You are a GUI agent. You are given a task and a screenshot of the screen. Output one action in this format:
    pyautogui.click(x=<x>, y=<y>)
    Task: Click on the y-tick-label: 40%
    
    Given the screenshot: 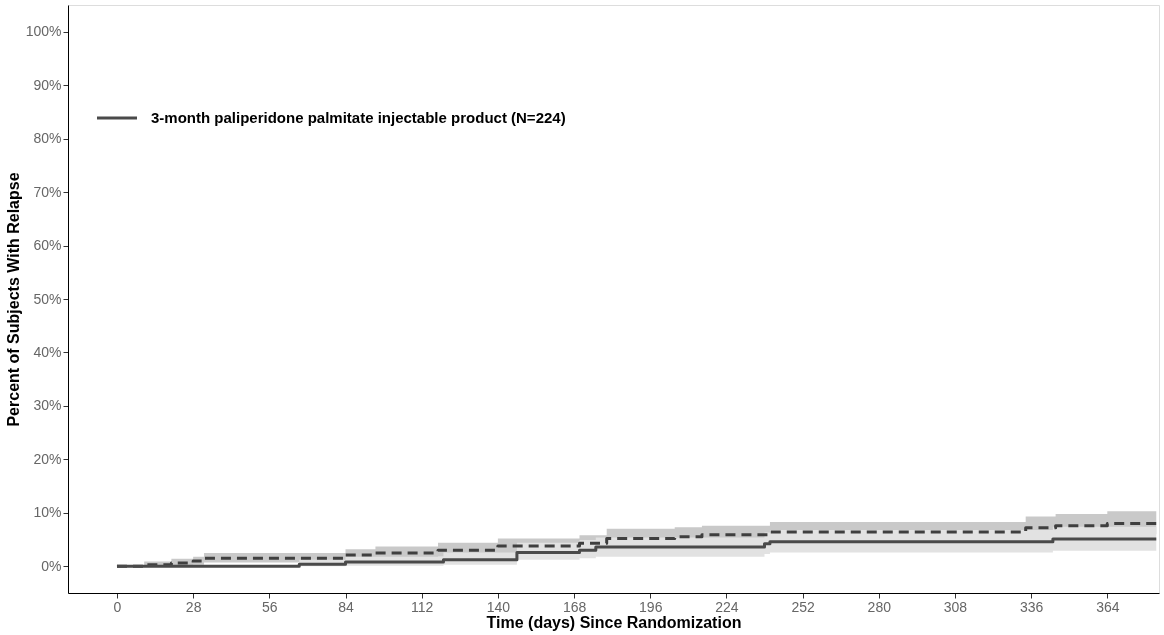 What is the action you would take?
    pyautogui.click(x=47, y=351)
    